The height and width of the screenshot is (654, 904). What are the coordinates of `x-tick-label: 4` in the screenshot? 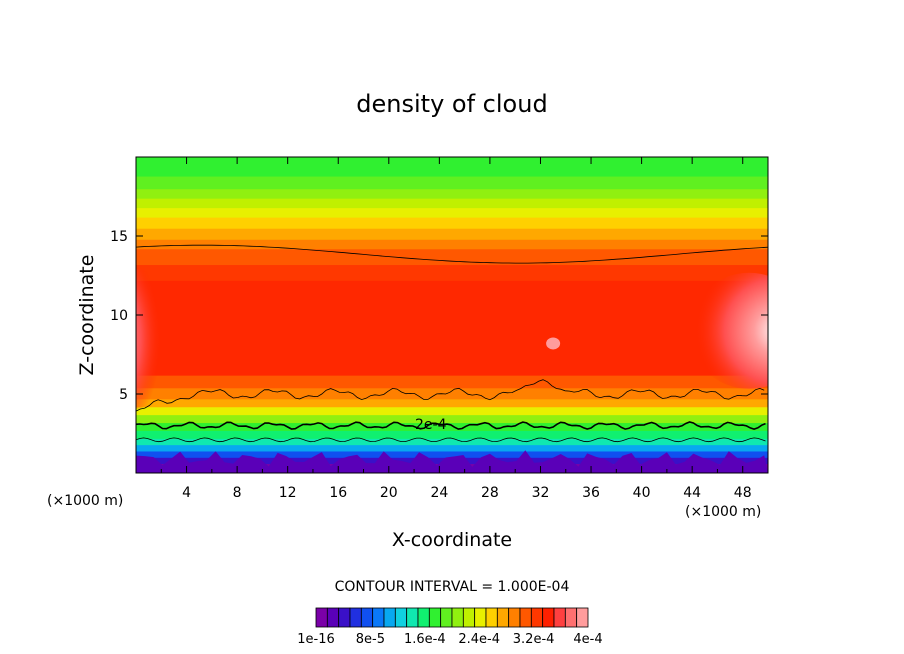 It's located at (186, 493).